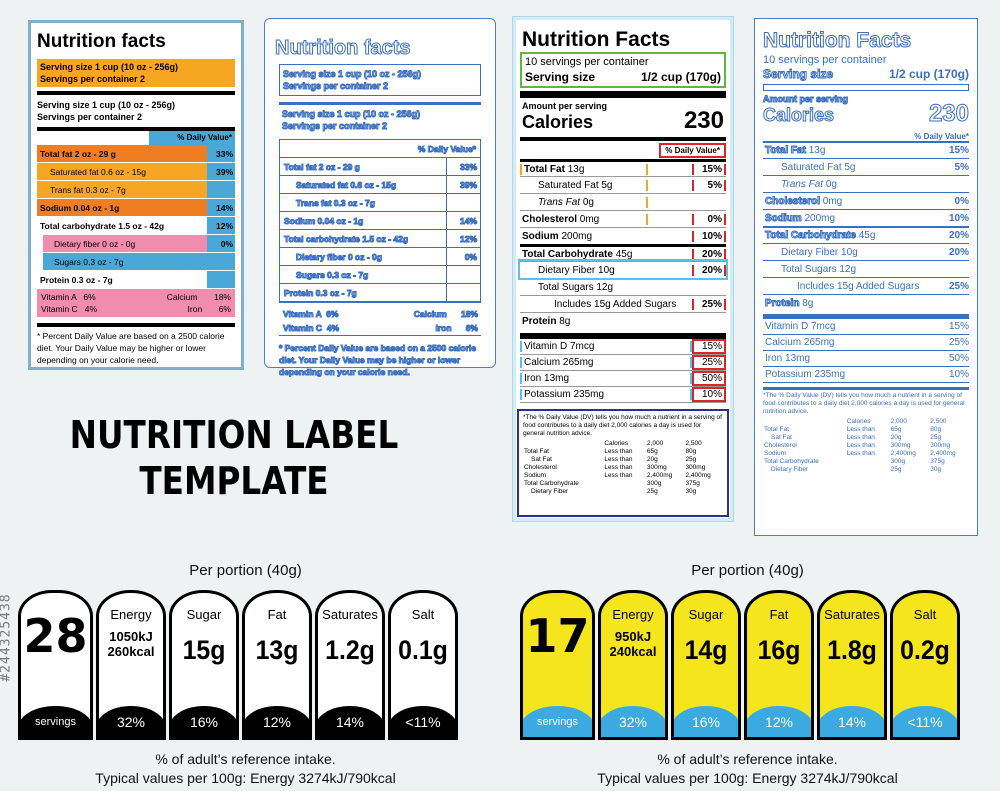 This screenshot has height=791, width=1000. Describe the element at coordinates (567, 270) in the screenshot. I see `nutrient-label: Dietary Fiber` at that location.